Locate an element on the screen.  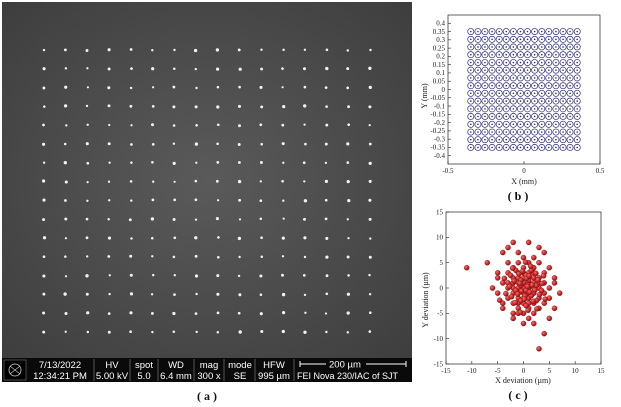
chart-b-xtick-label: 0 is located at coordinates (524, 171).